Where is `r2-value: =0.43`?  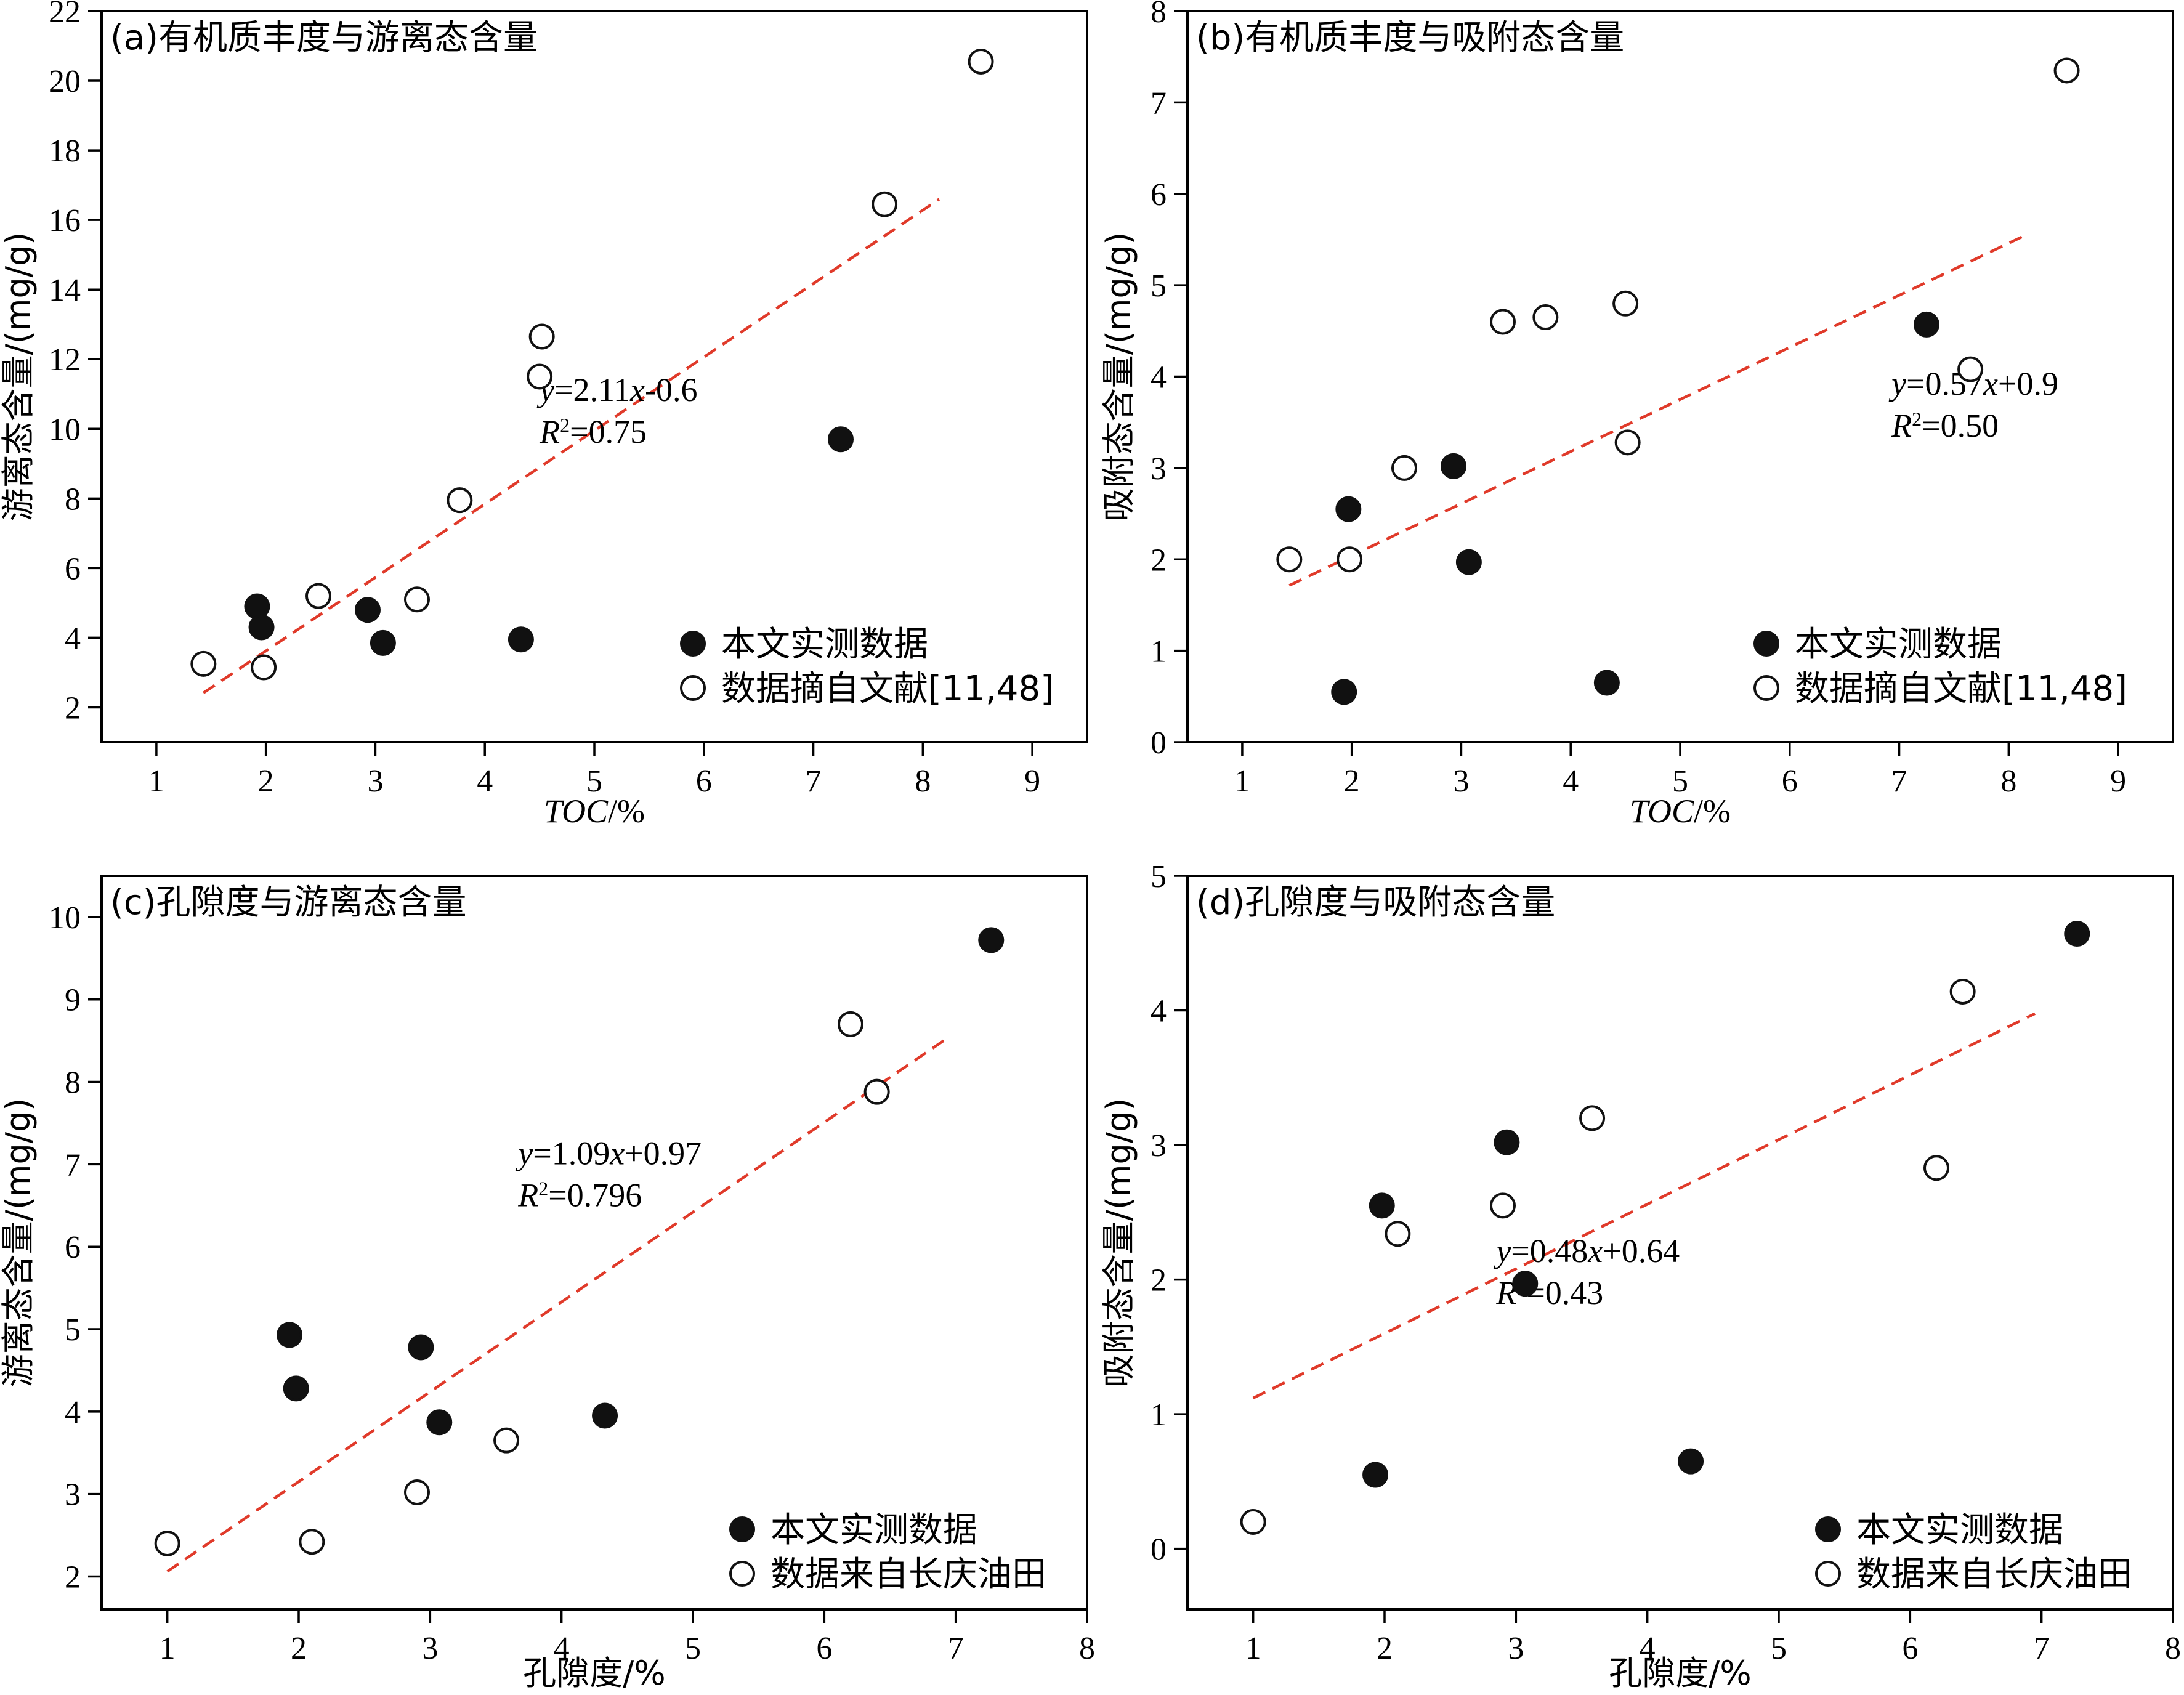
r2-value: =0.43 is located at coordinates (1564, 1292).